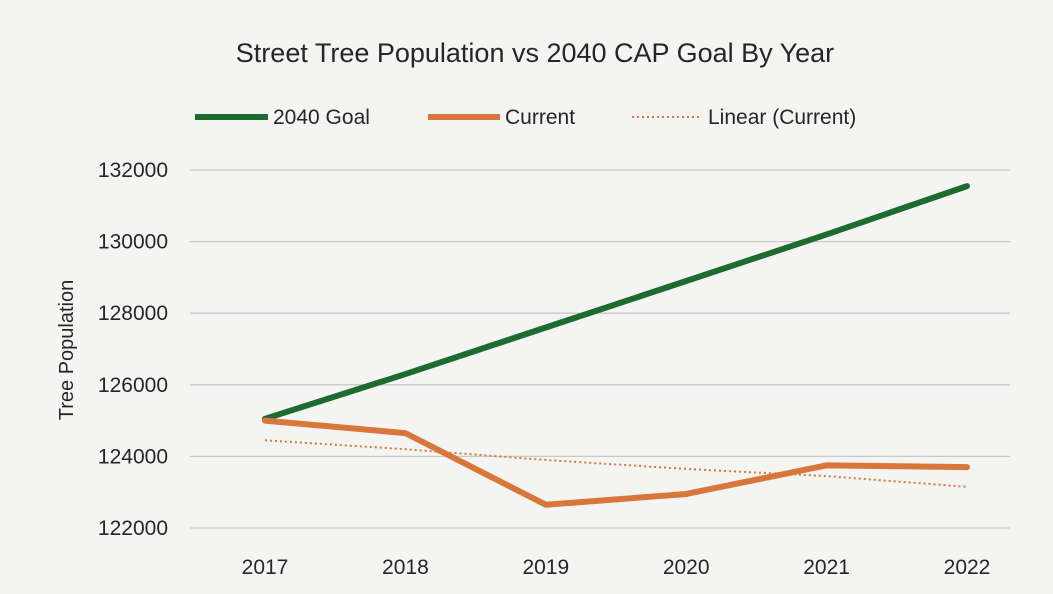 Image resolution: width=1053 pixels, height=594 pixels. Describe the element at coordinates (540, 117) in the screenshot. I see `legend-label-current: Current` at that location.